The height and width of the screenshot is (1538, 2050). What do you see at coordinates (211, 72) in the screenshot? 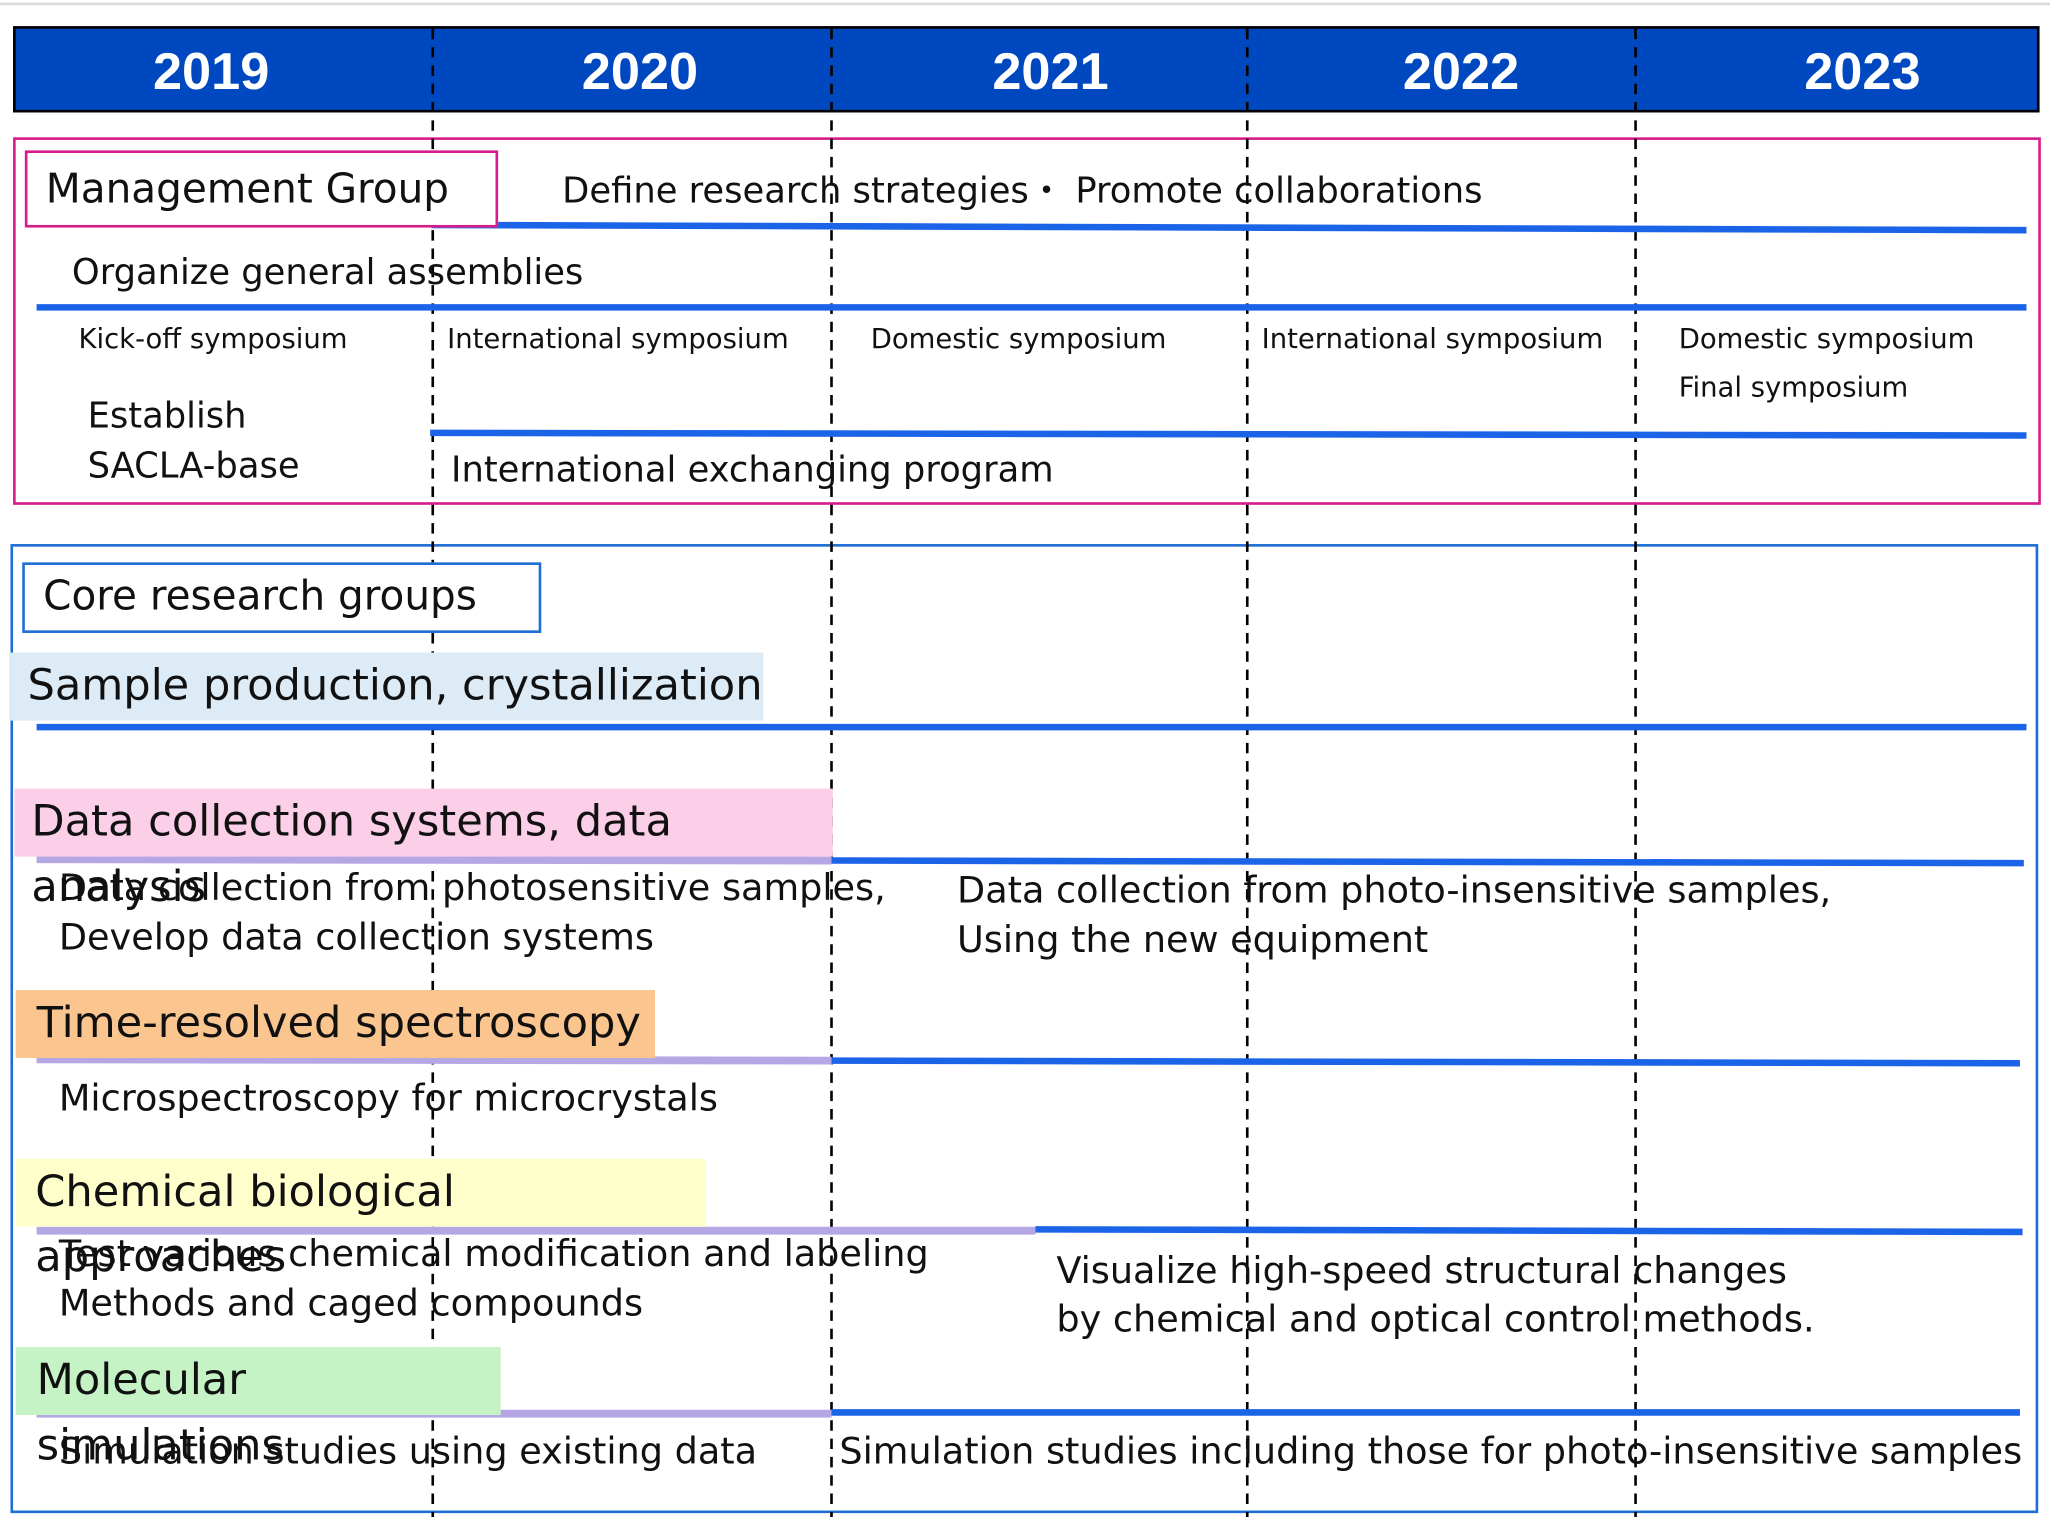
I see `year-2019: 2019` at bounding box center [211, 72].